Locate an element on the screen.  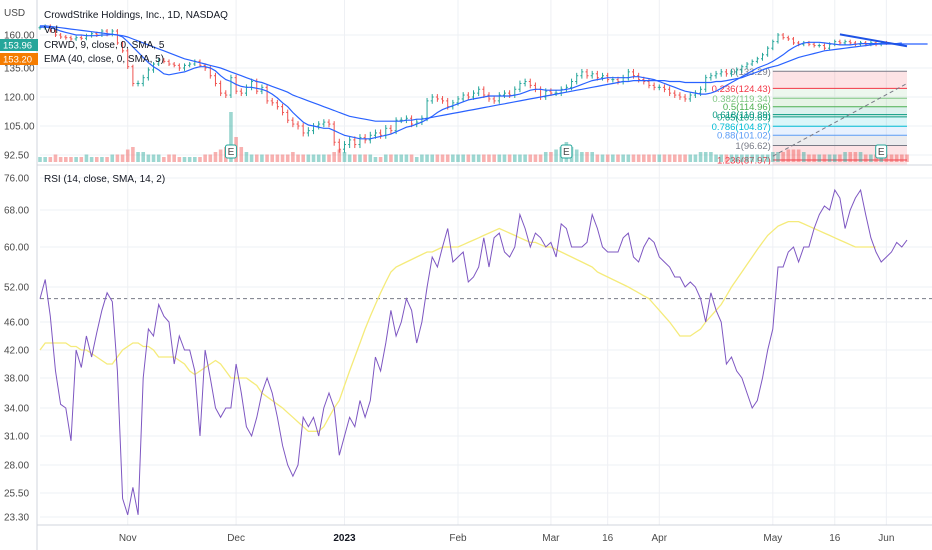
ma-slow-badge is located at coordinates (19, 59).